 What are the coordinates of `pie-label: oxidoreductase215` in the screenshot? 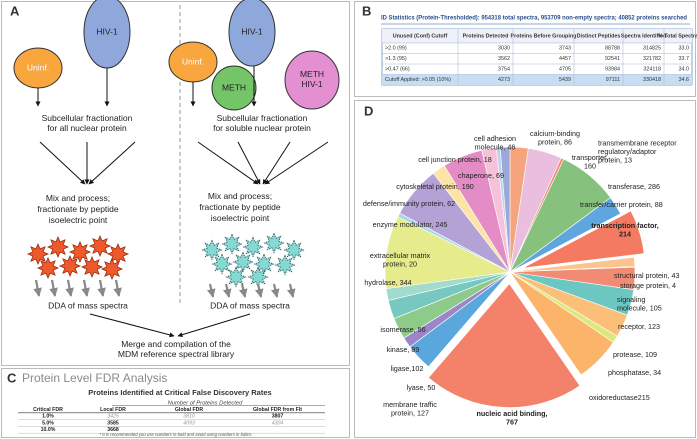 It's located at (619, 397).